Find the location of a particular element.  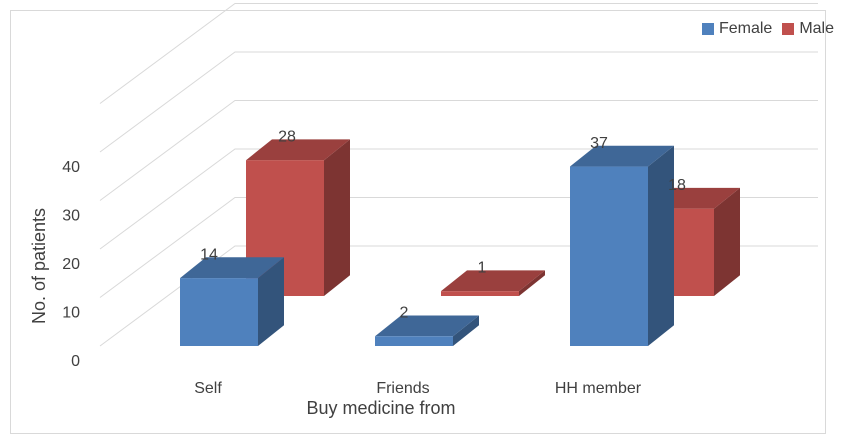

data-label: 1 is located at coordinates (482, 267).